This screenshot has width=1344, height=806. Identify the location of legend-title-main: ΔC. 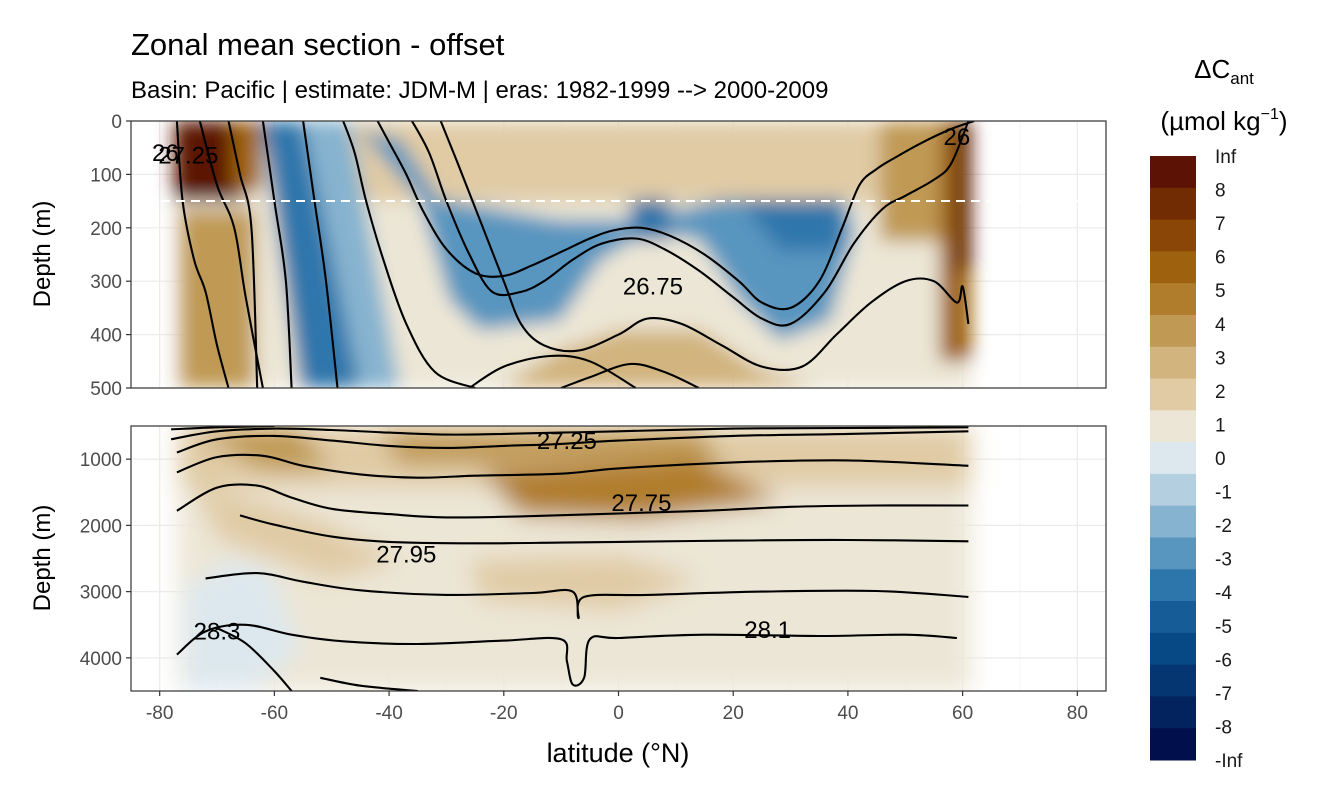
(1212, 69).